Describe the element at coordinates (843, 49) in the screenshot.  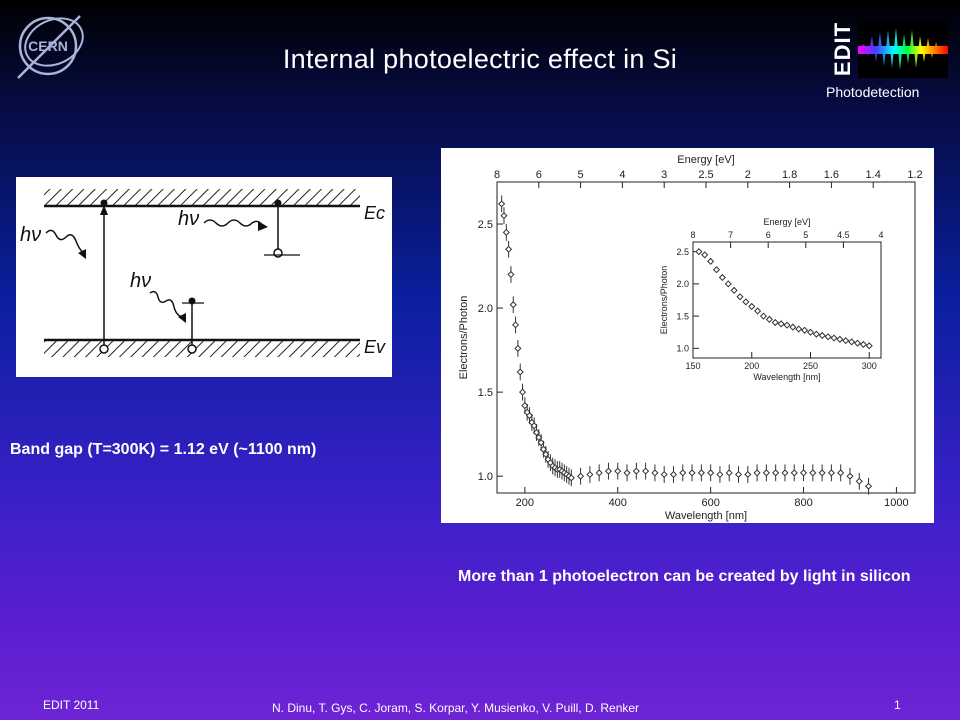
I see `edit-logo-text: EDIT` at that location.